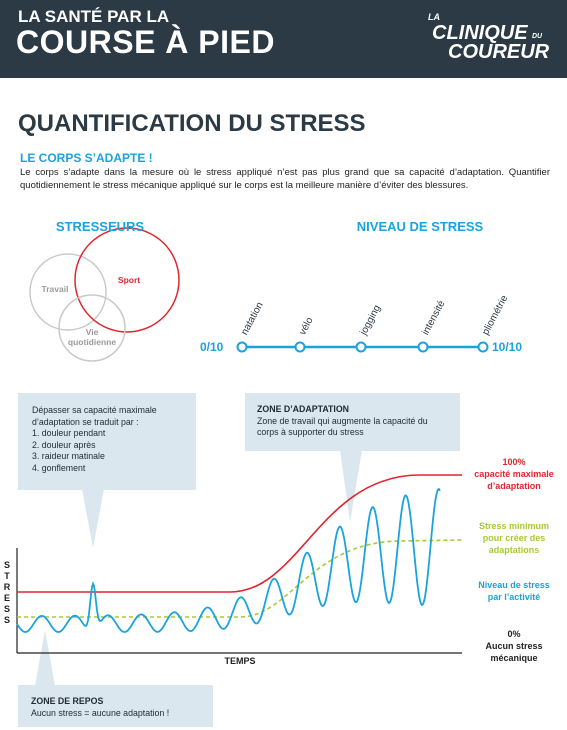 This screenshot has width=567, height=730. What do you see at coordinates (434, 17) in the screenshot?
I see `logo-la: LA` at bounding box center [434, 17].